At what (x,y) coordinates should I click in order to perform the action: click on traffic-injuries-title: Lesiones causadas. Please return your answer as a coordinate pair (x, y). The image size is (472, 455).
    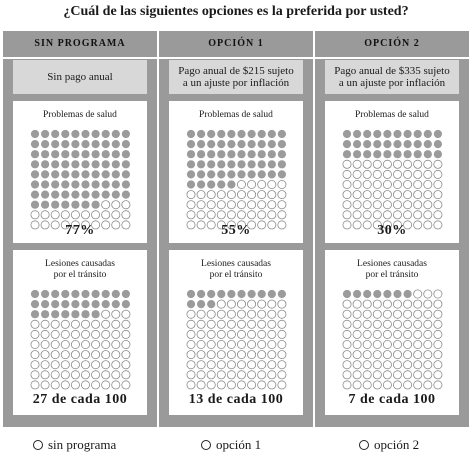
    Looking at the image, I should click on (236, 264).